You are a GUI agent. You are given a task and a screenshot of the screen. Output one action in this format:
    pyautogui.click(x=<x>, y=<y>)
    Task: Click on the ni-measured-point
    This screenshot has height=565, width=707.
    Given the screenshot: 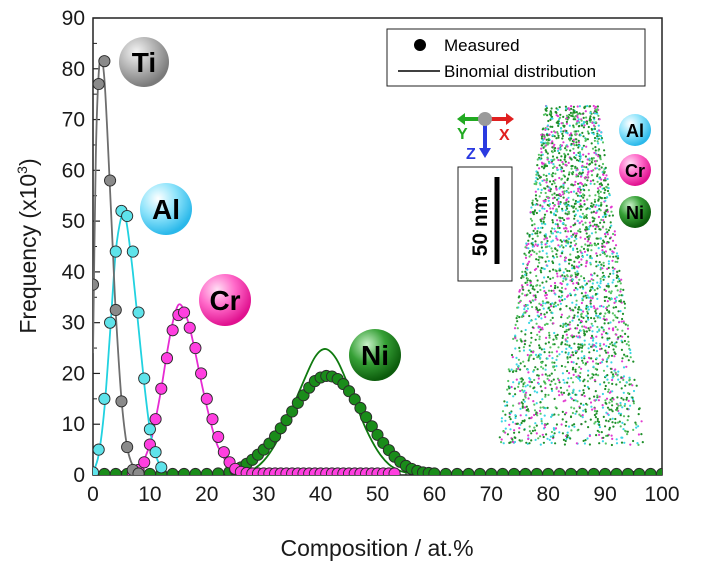 What is the action you would take?
    pyautogui.click(x=354, y=399)
    